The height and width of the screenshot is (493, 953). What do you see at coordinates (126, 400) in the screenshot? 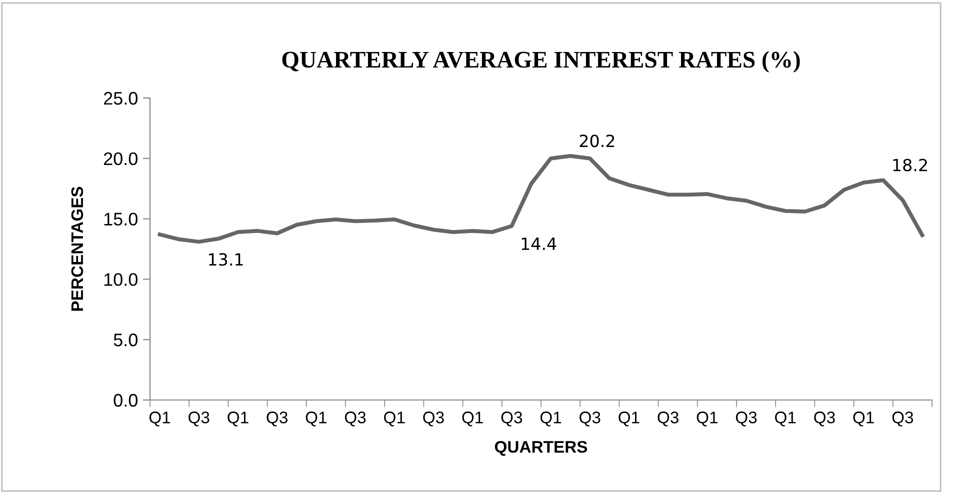
I see `y-tick-label: 0.0` at bounding box center [126, 400].